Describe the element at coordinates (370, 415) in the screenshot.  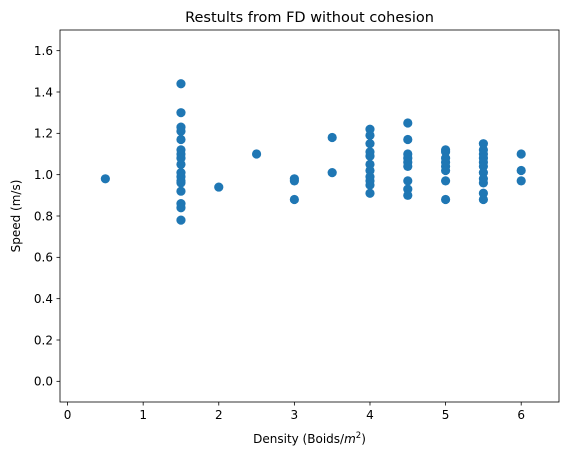
I see `x-tick-label: 4` at that location.